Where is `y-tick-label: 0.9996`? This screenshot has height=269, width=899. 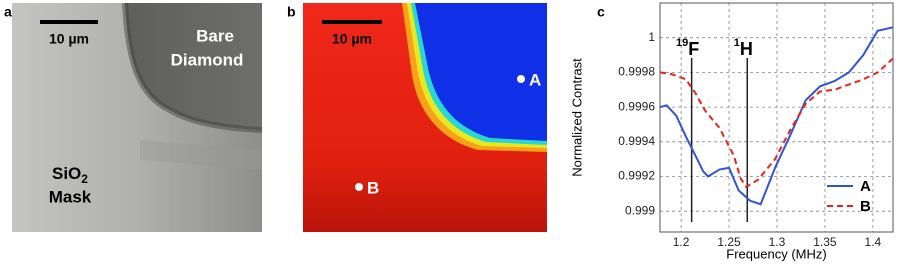
y-tick-label: 0.9996 is located at coordinates (636, 106).